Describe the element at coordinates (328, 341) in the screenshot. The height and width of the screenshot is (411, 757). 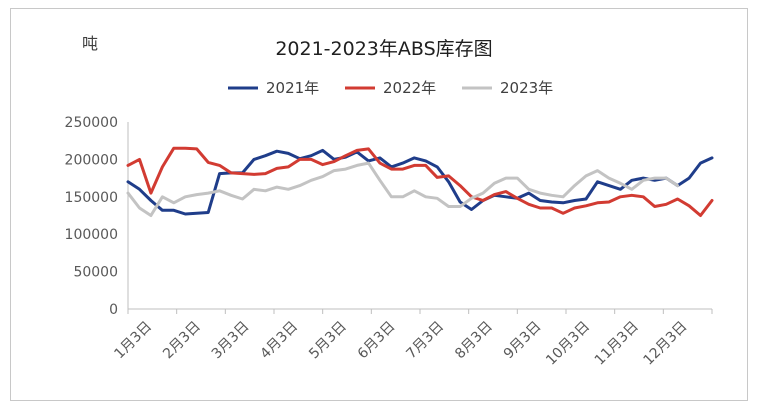
I see `x-tick-label: 5月3日` at that location.